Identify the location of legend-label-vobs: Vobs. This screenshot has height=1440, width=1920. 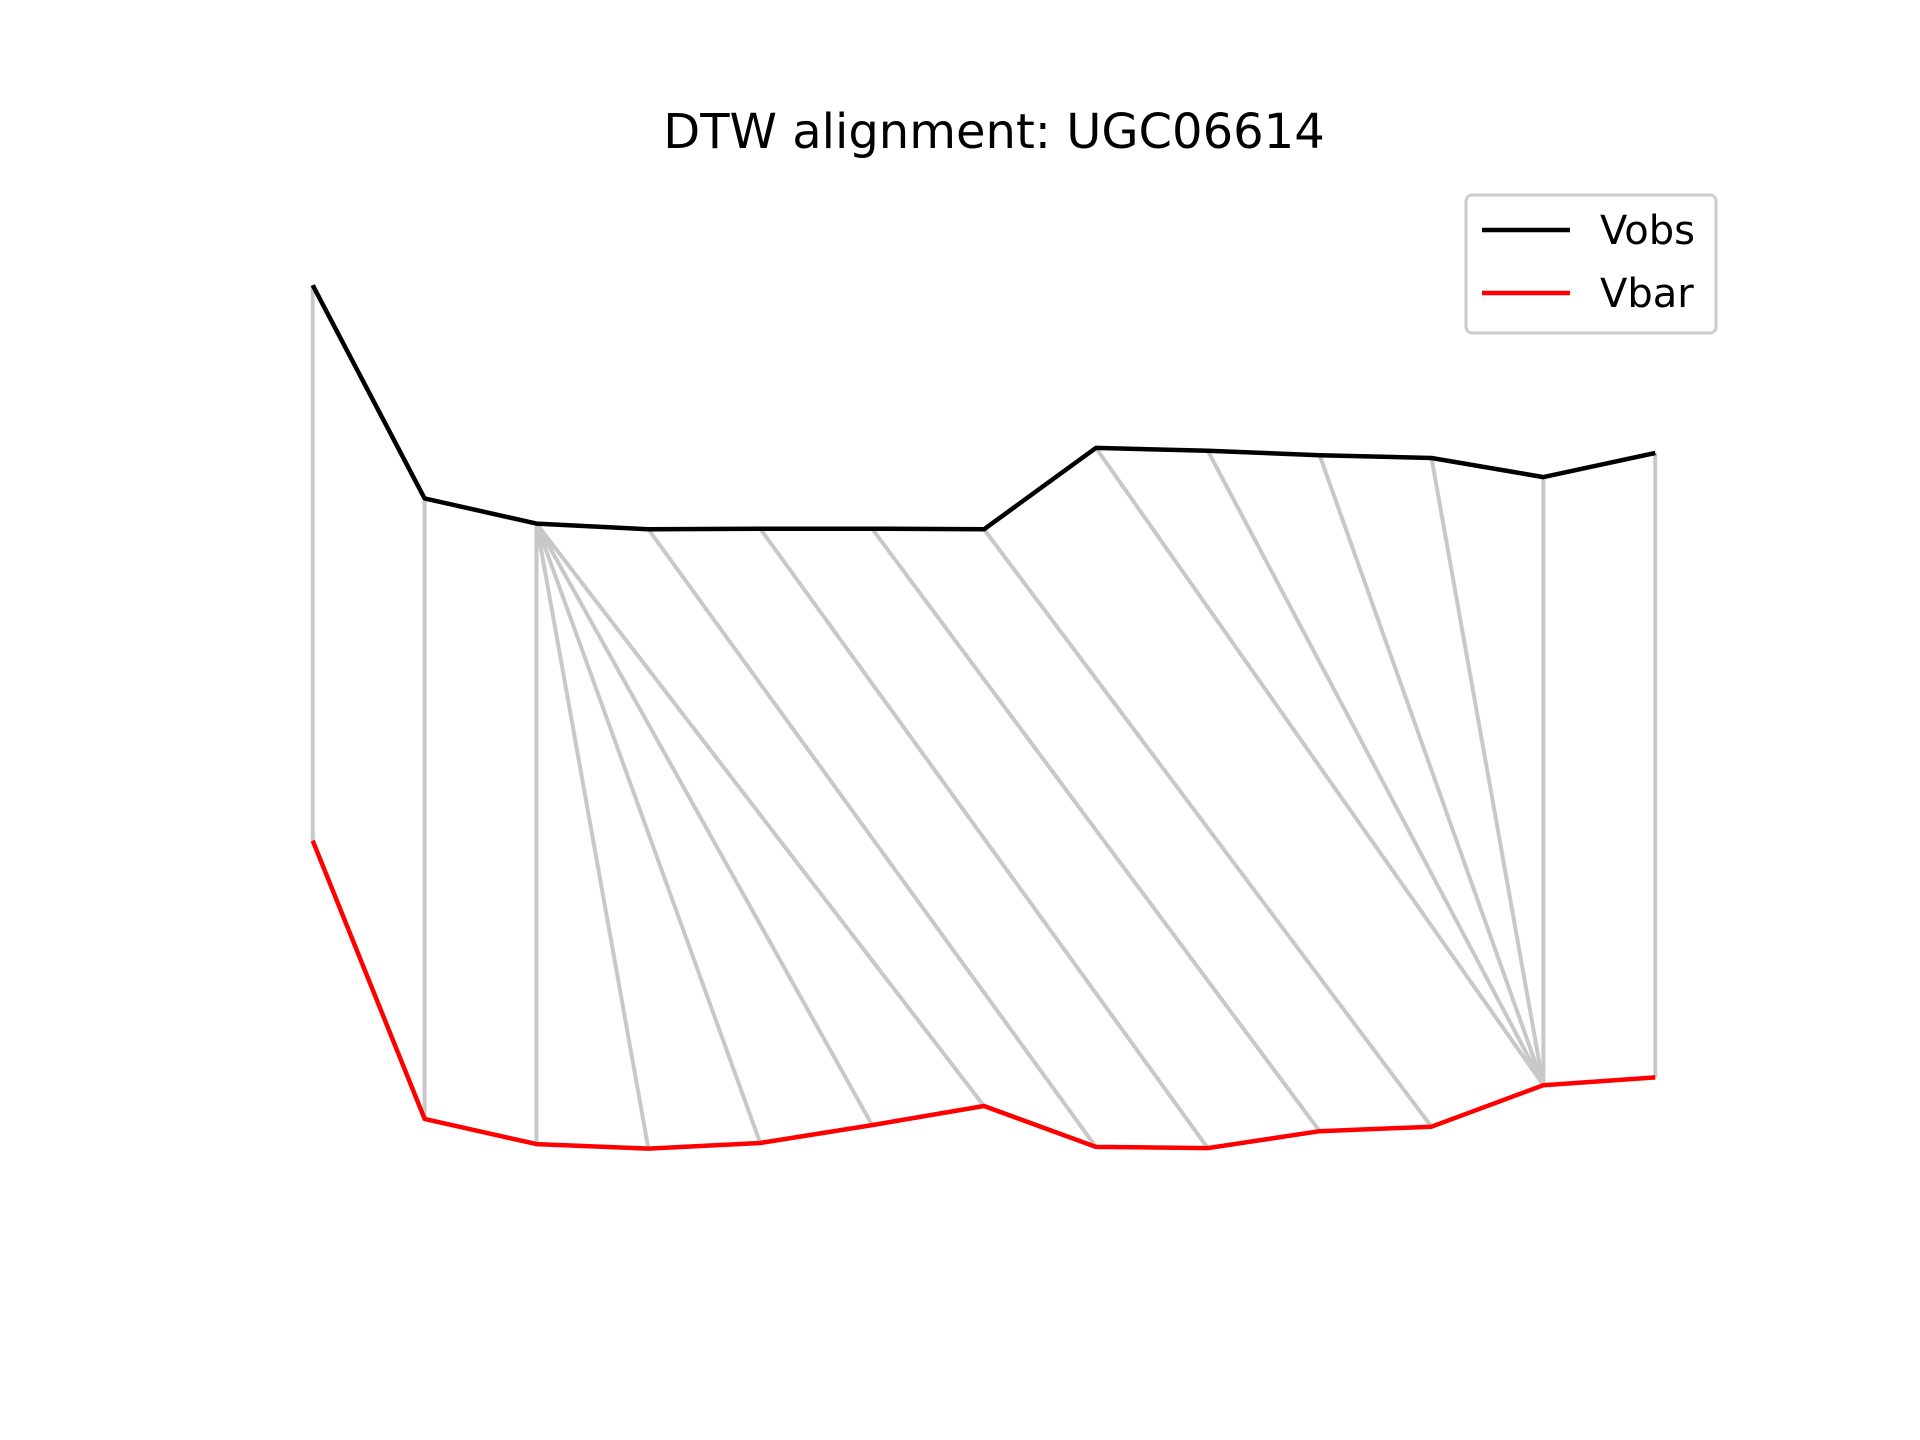
(1647, 231).